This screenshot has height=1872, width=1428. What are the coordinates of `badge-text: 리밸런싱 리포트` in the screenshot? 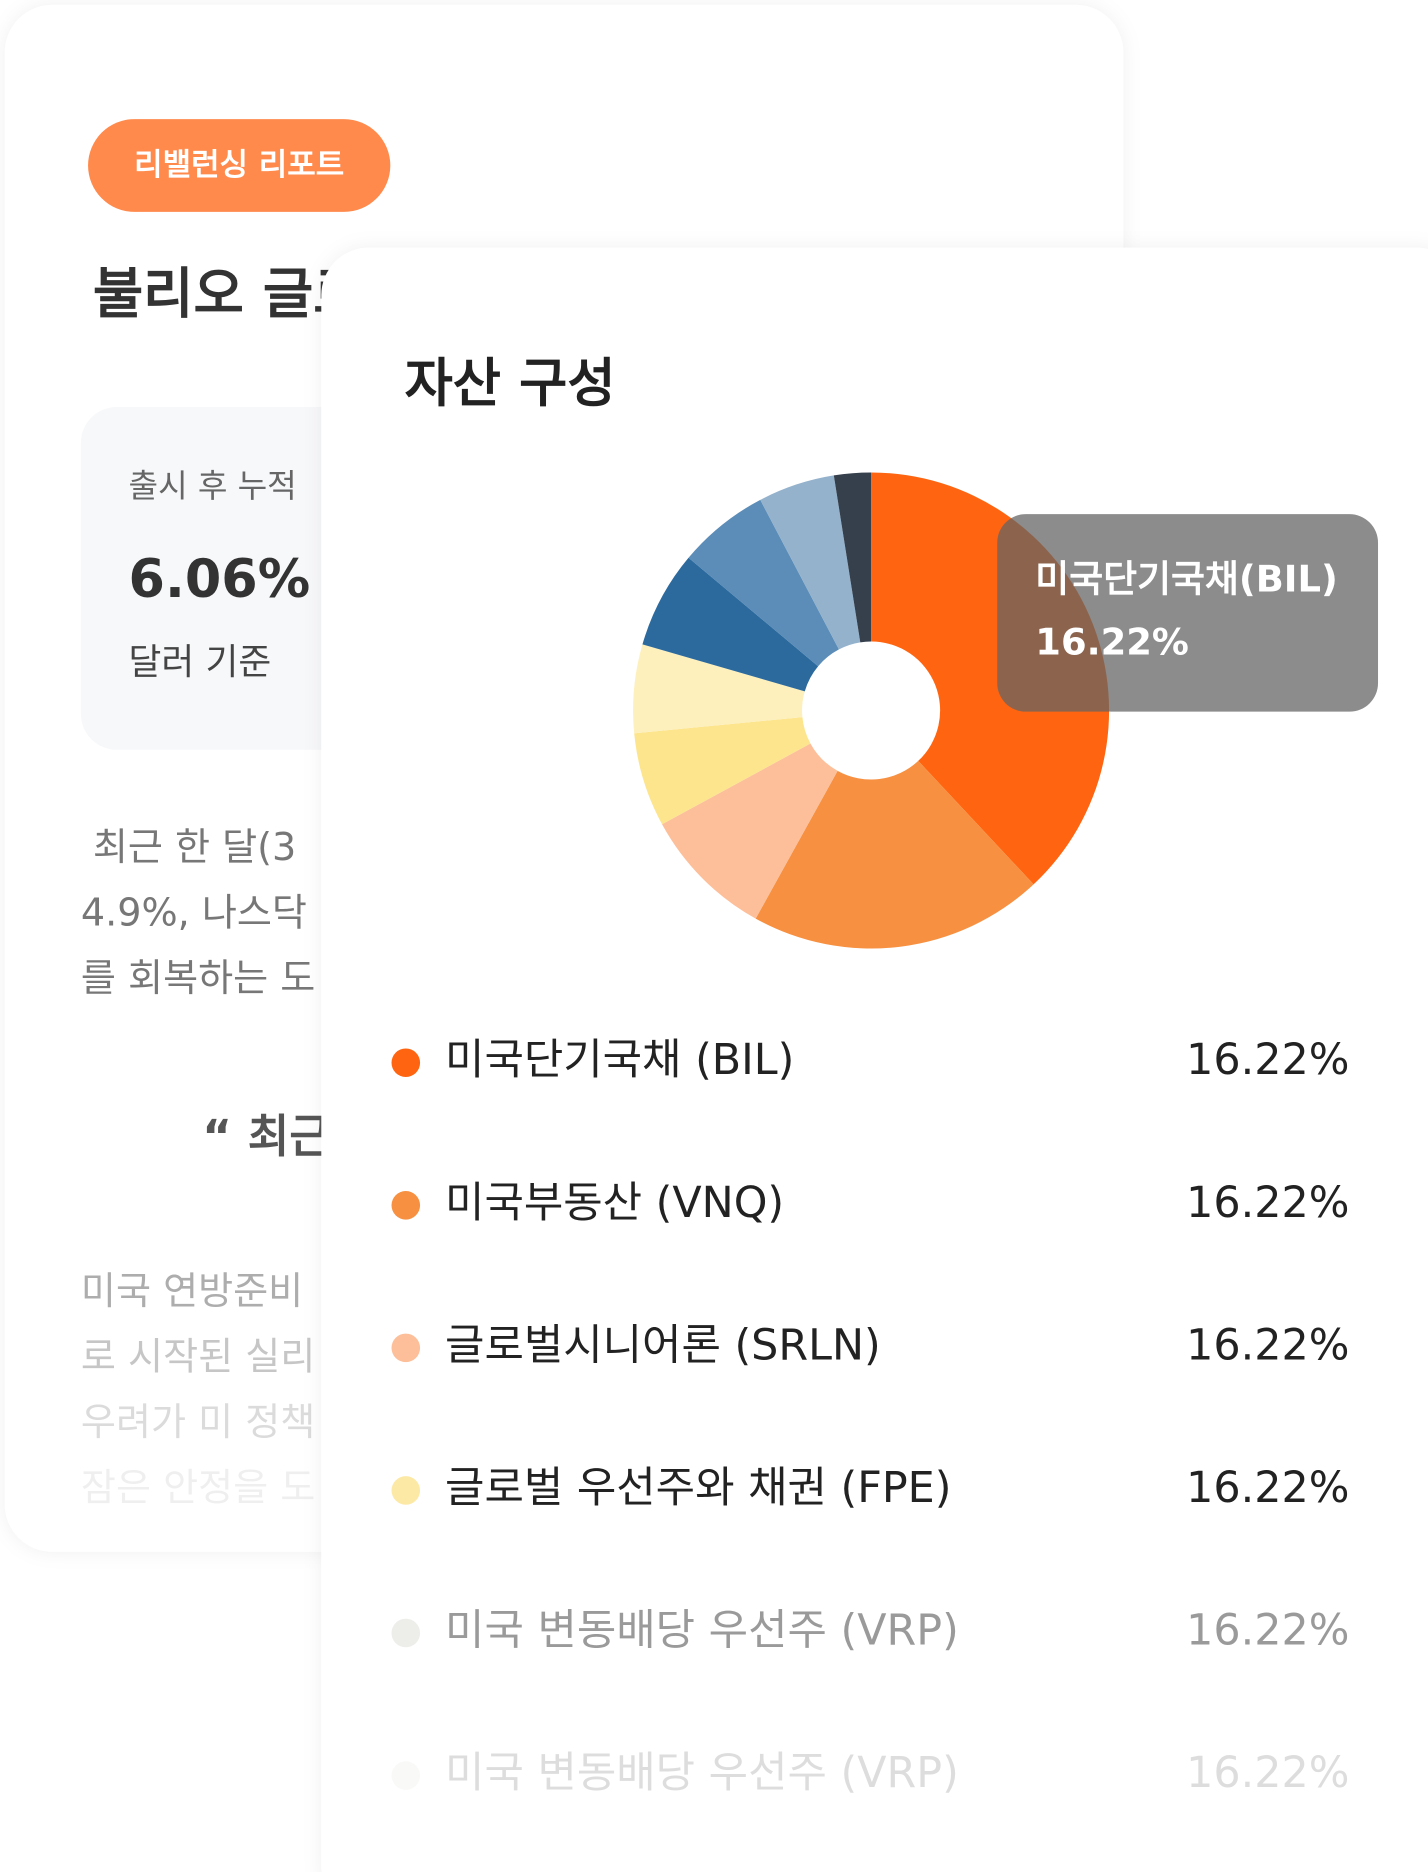 It's located at (239, 165).